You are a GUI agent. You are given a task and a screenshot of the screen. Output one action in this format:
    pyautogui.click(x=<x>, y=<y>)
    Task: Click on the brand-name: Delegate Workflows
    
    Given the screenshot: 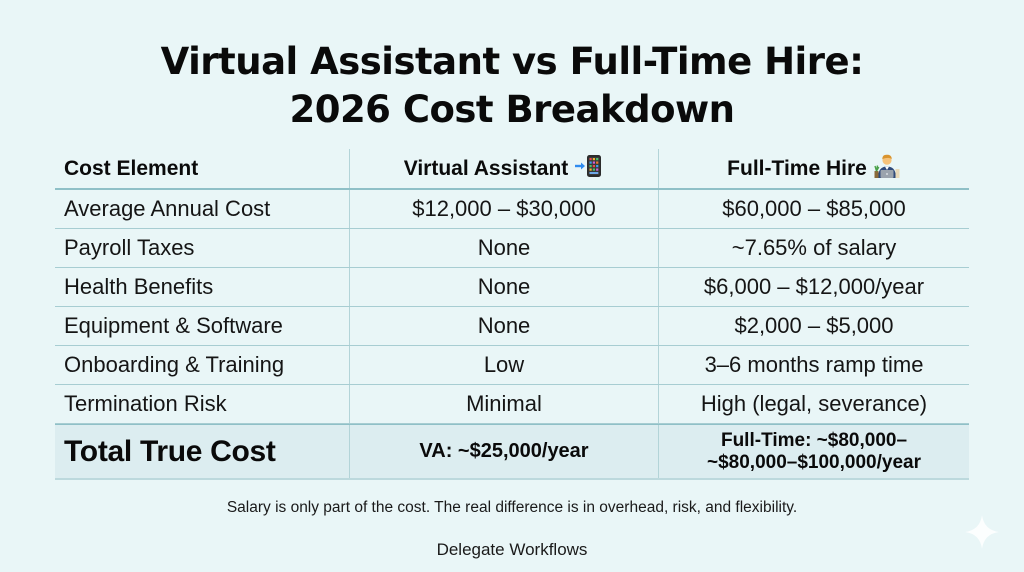 What is the action you would take?
    pyautogui.click(x=512, y=549)
    